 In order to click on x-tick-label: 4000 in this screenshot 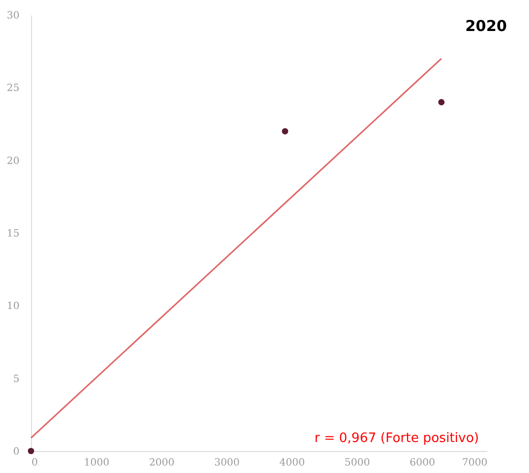, I will do `click(292, 463)`.